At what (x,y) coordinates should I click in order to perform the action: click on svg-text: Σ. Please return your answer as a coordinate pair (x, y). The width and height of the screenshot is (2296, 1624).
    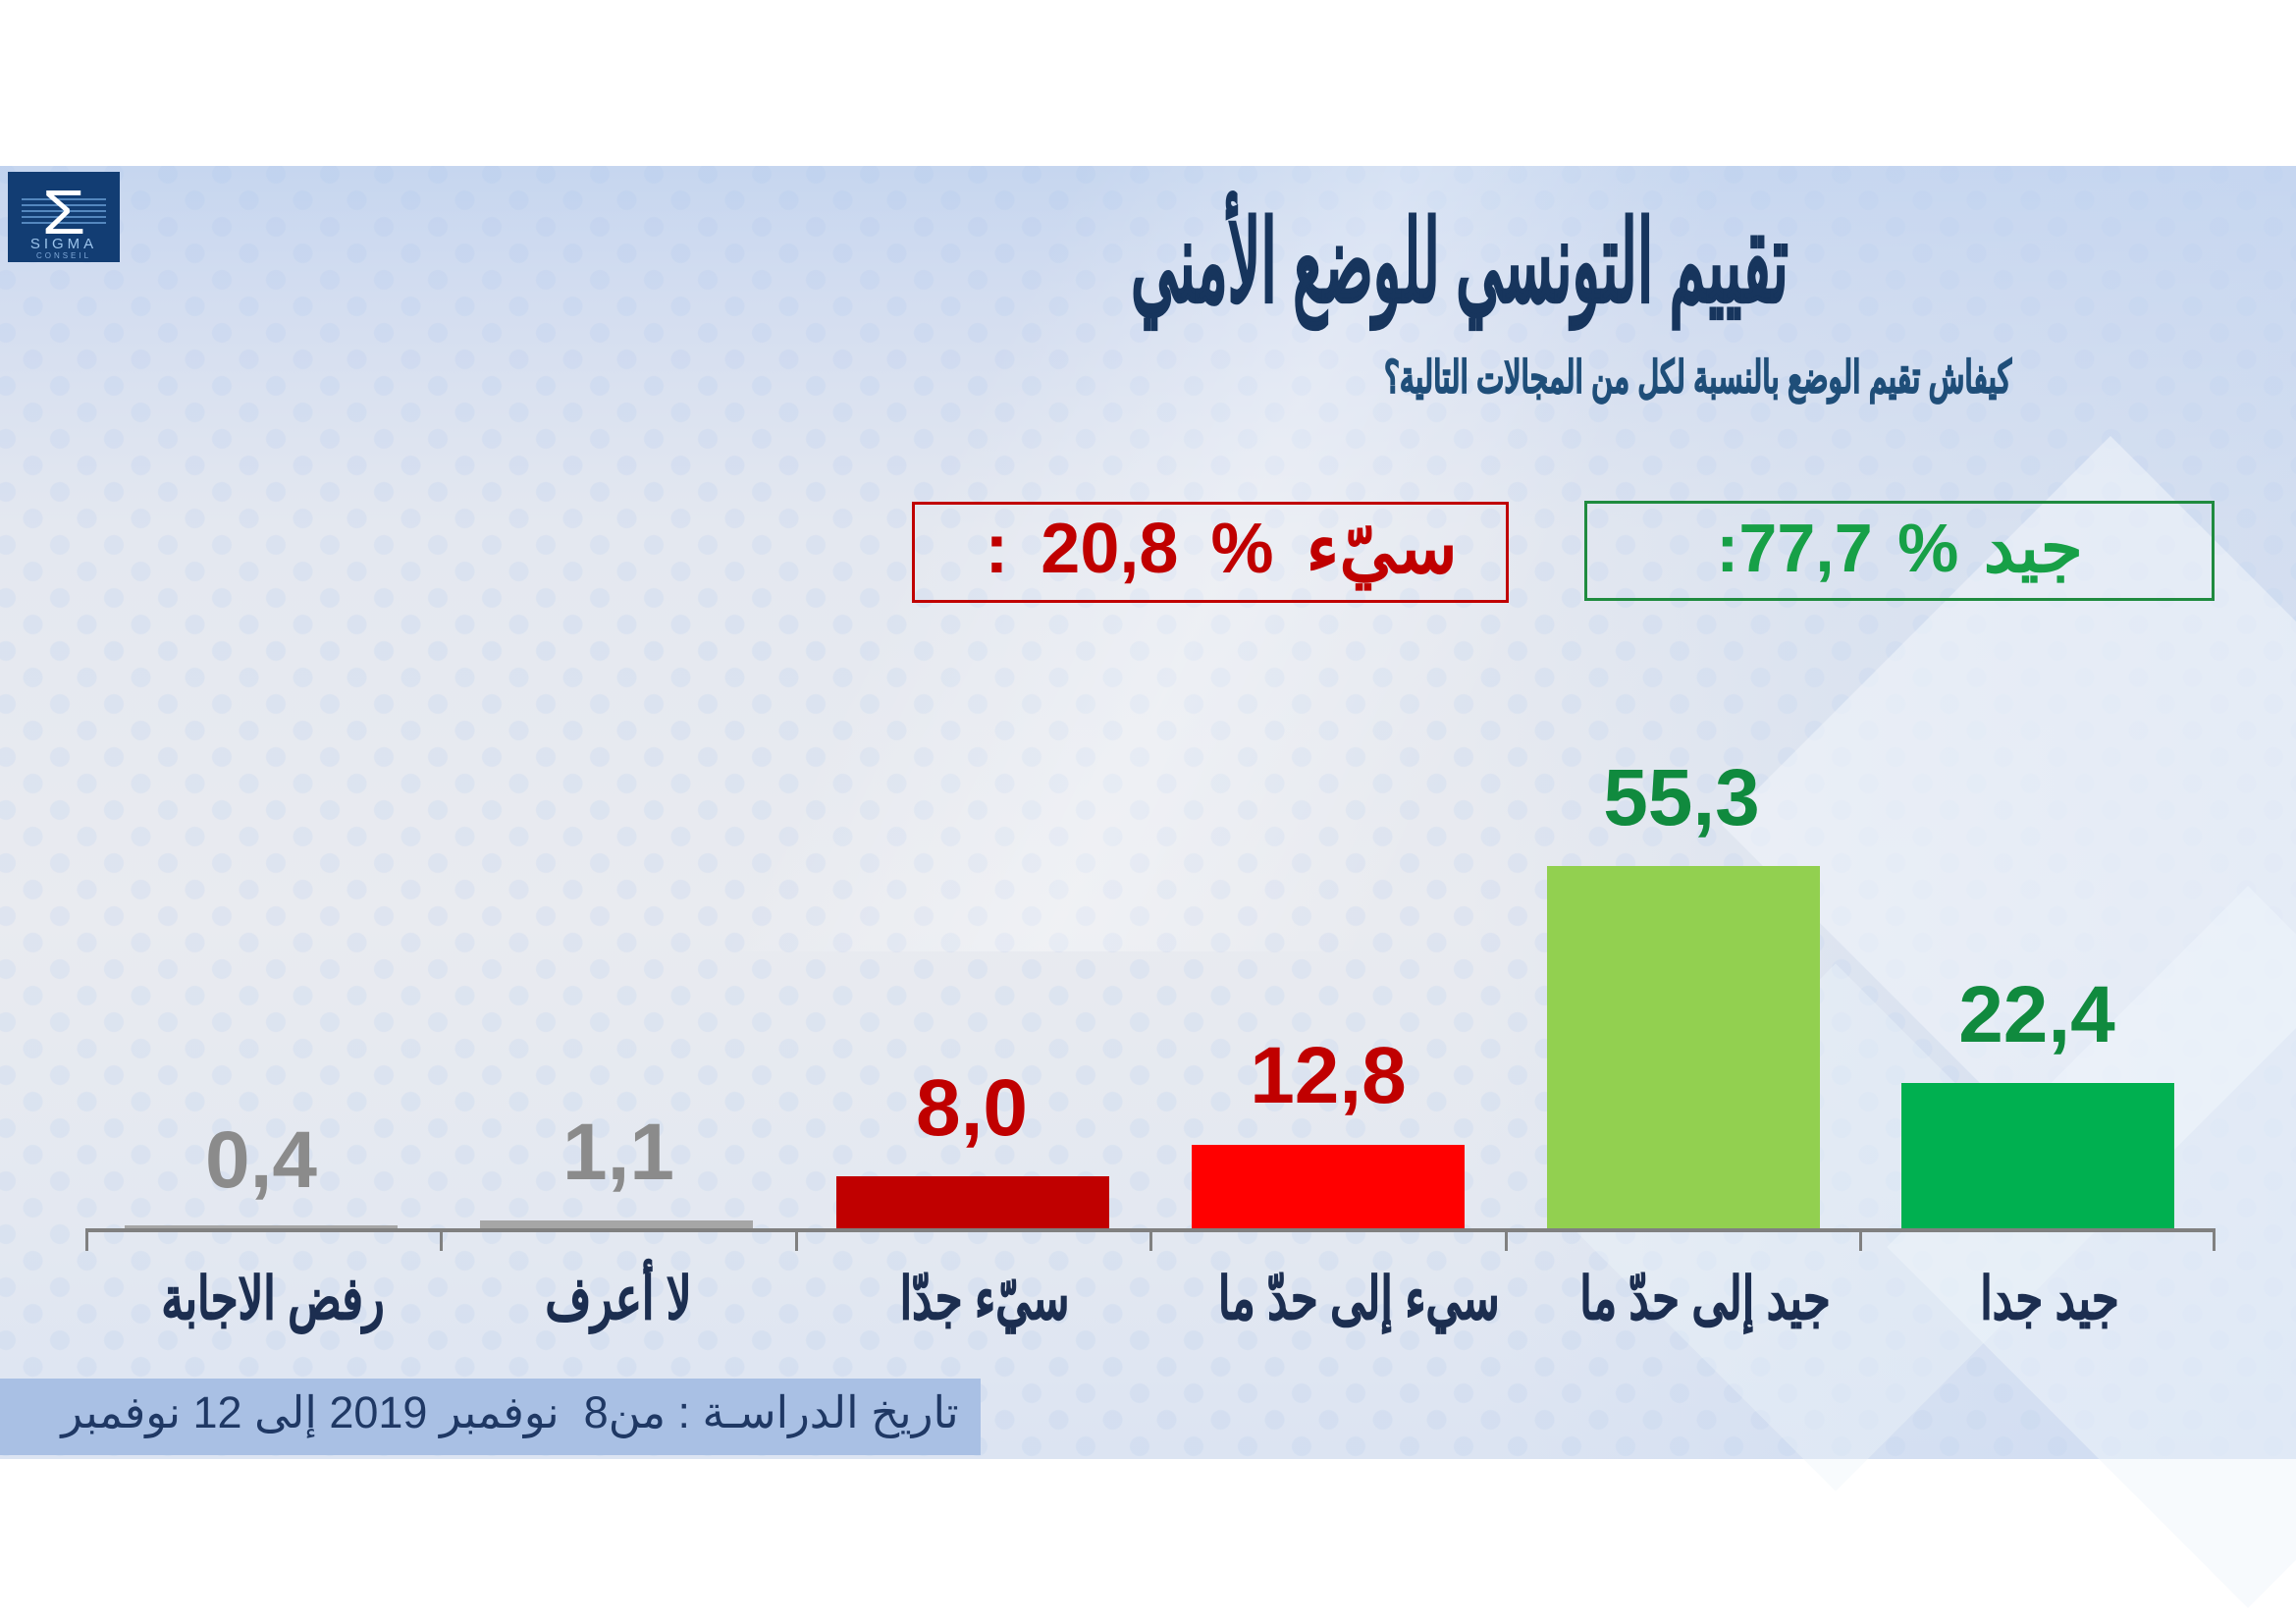
    Looking at the image, I should click on (63, 213).